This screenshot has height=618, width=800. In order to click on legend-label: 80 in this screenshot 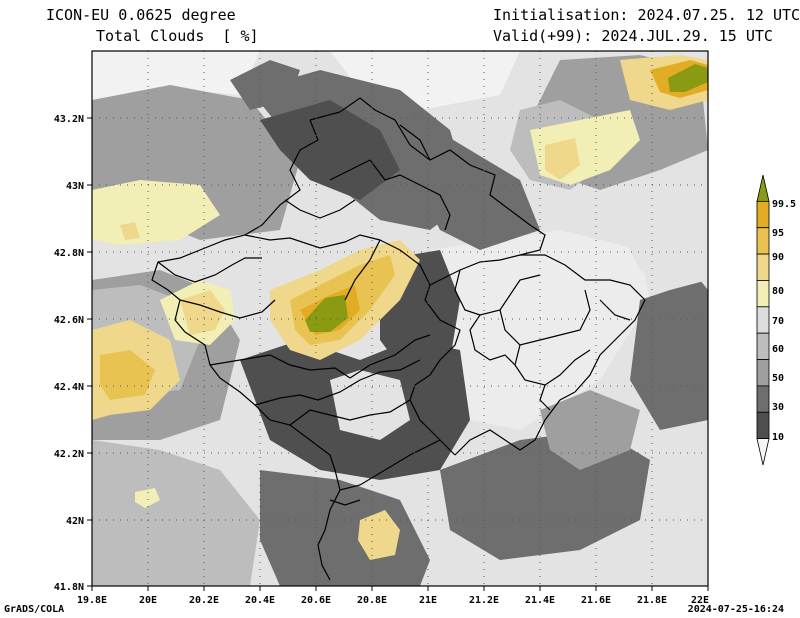, I will do `click(778, 291)`.